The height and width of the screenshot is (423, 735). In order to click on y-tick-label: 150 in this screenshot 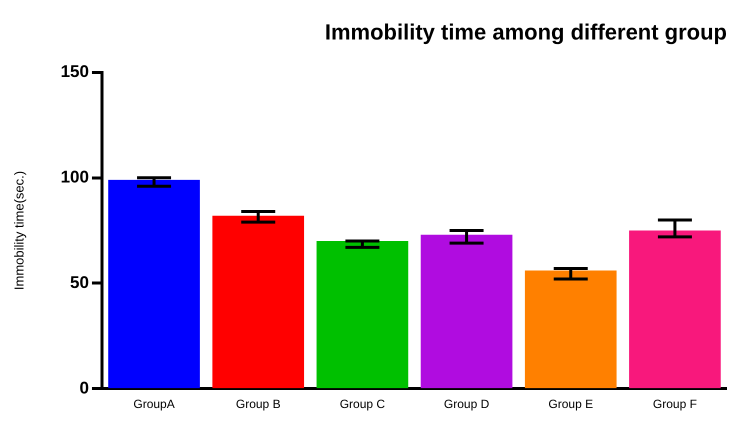, I will do `click(74, 72)`.